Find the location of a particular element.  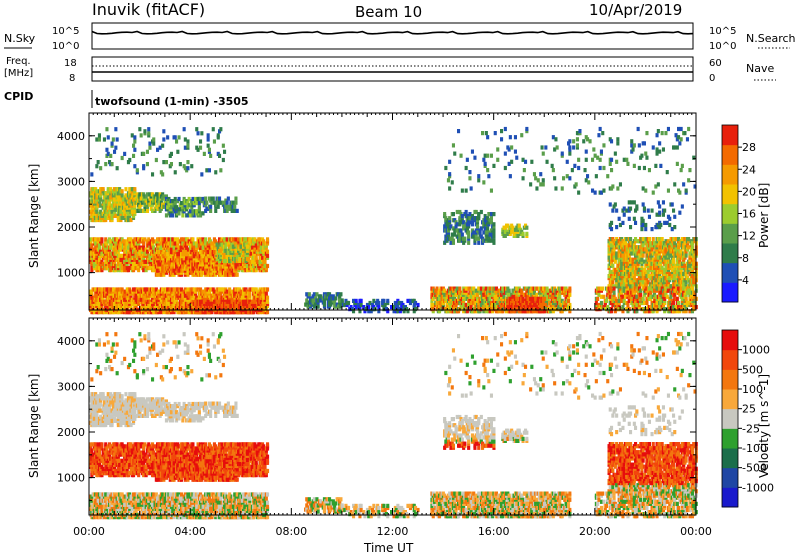

cpid-label: CPID is located at coordinates (18, 96).